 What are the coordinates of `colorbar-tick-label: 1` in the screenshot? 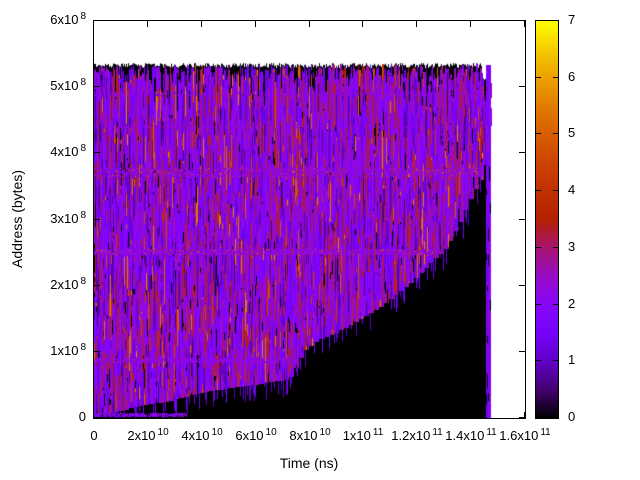 It's located at (572, 359).